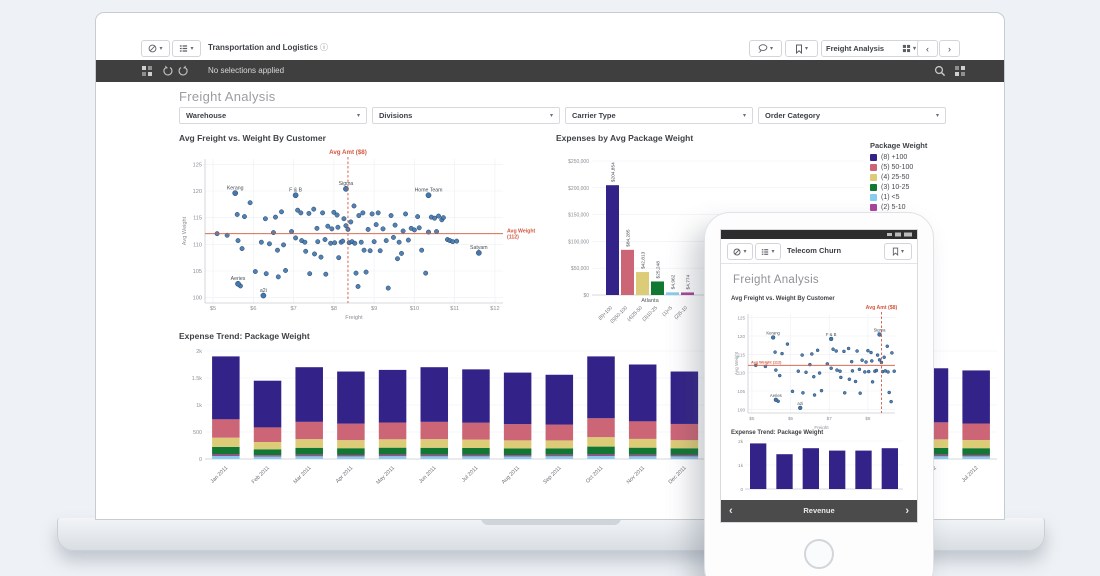 The image size is (1100, 576). I want to click on svg-text: Nov 2011, so click(636, 475).